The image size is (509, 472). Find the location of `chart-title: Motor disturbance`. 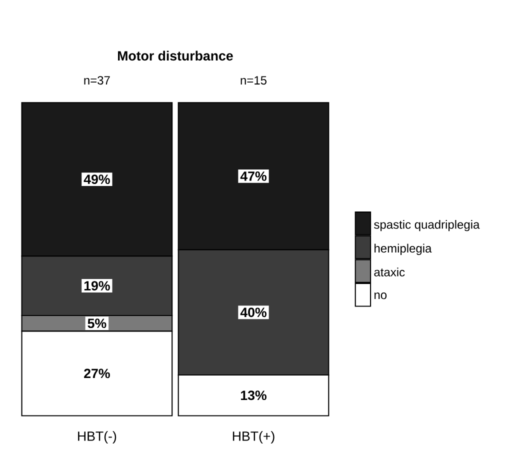

chart-title: Motor disturbance is located at coordinates (175, 55).